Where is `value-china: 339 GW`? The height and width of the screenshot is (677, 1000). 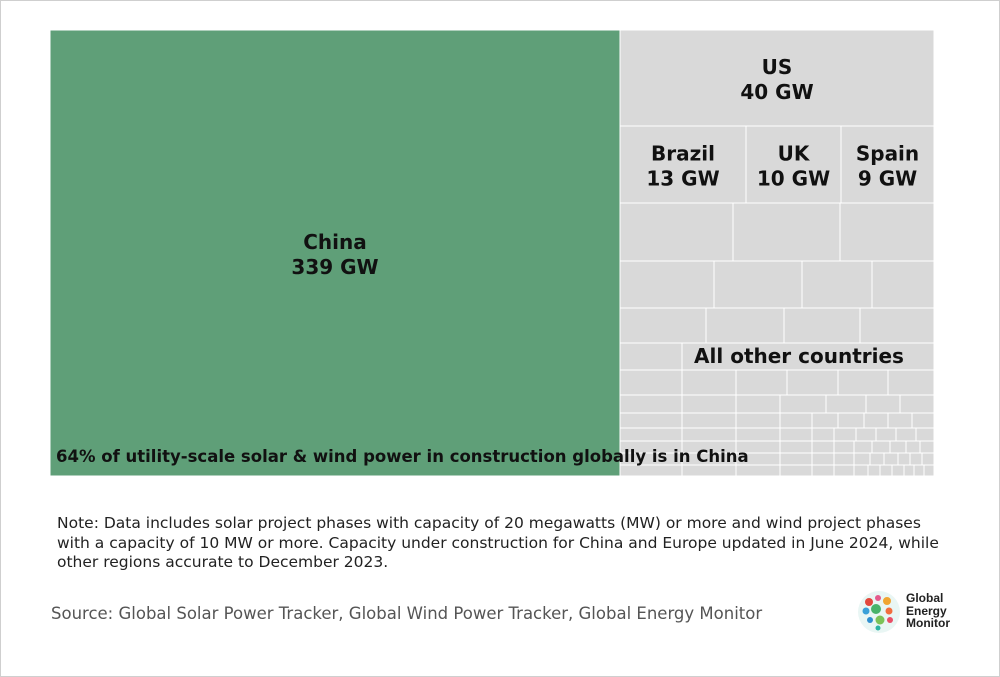 value-china: 339 GW is located at coordinates (334, 267).